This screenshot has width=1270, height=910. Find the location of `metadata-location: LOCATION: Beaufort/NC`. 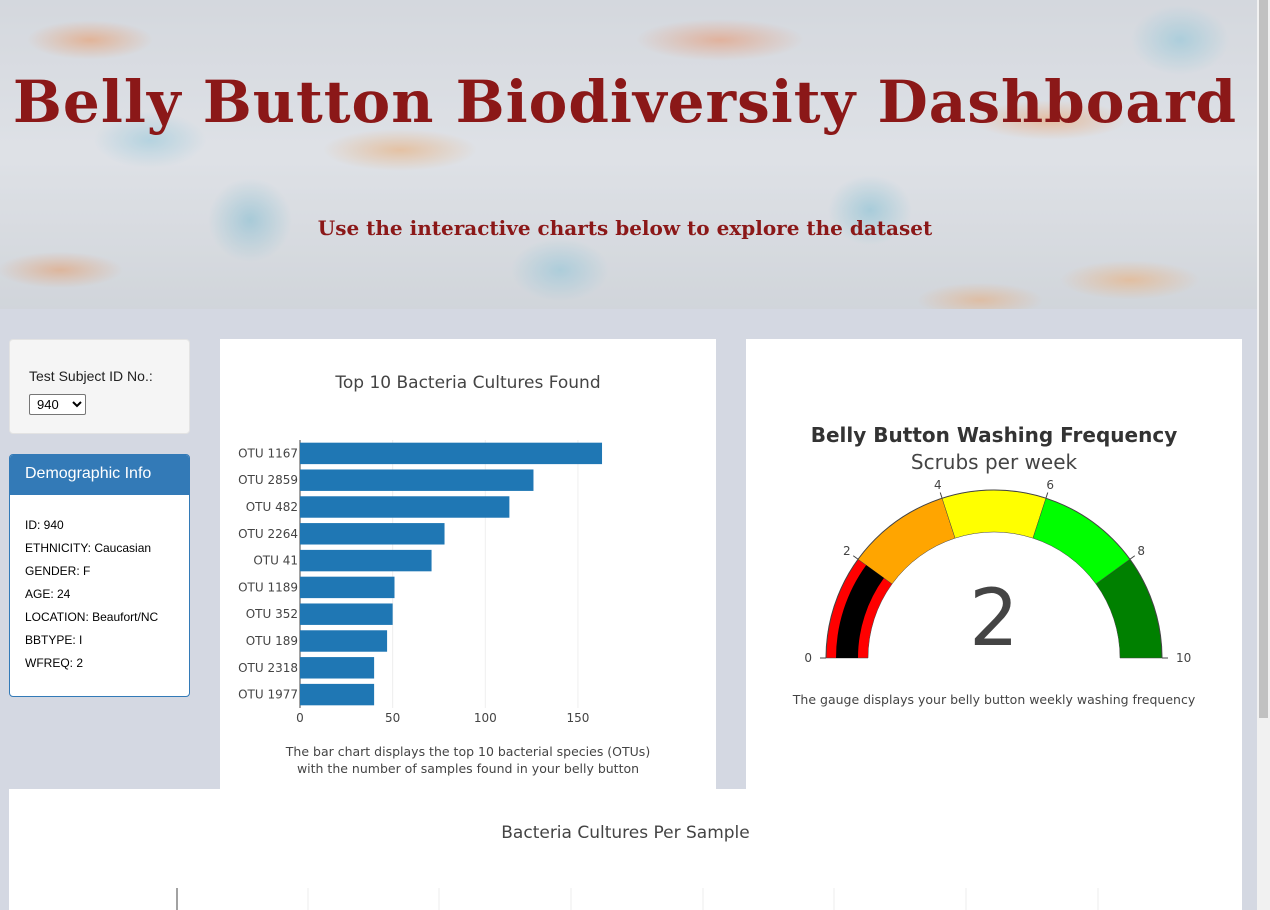

metadata-location: LOCATION: Beaufort/NC is located at coordinates (92, 617).